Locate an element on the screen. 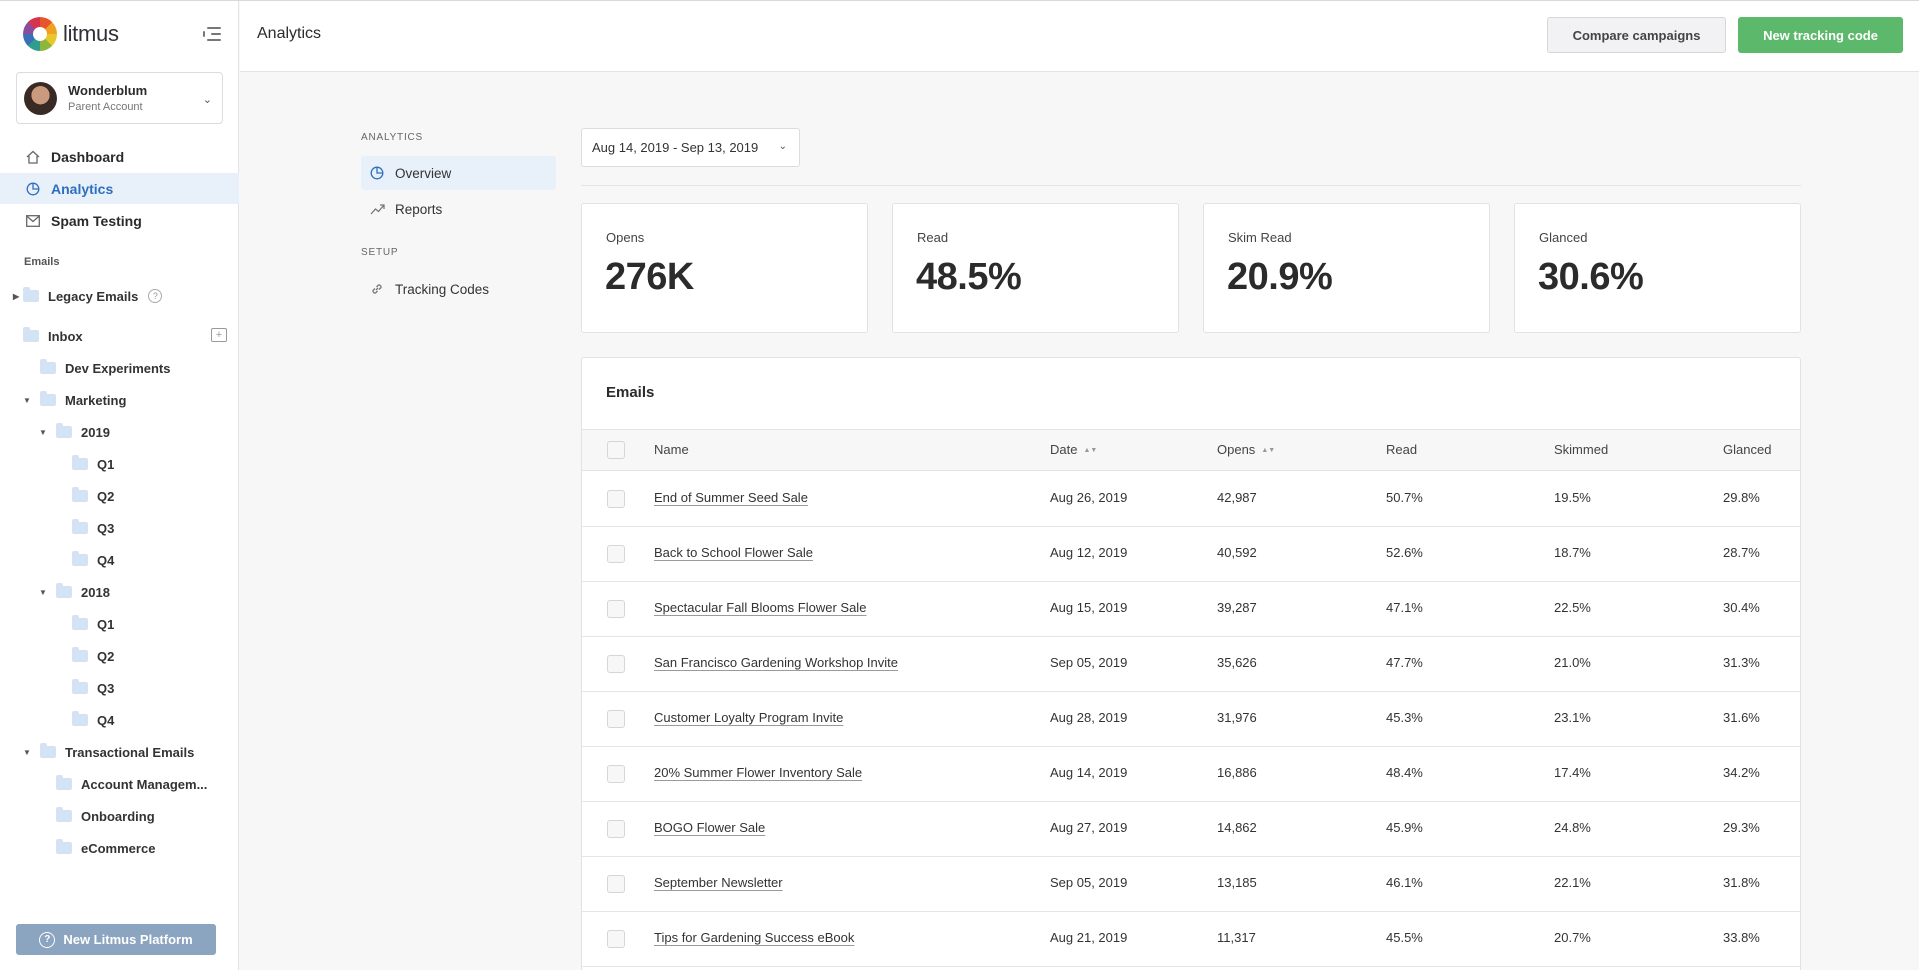 The height and width of the screenshot is (970, 1919). email-name-link: September Newsletter is located at coordinates (718, 882).